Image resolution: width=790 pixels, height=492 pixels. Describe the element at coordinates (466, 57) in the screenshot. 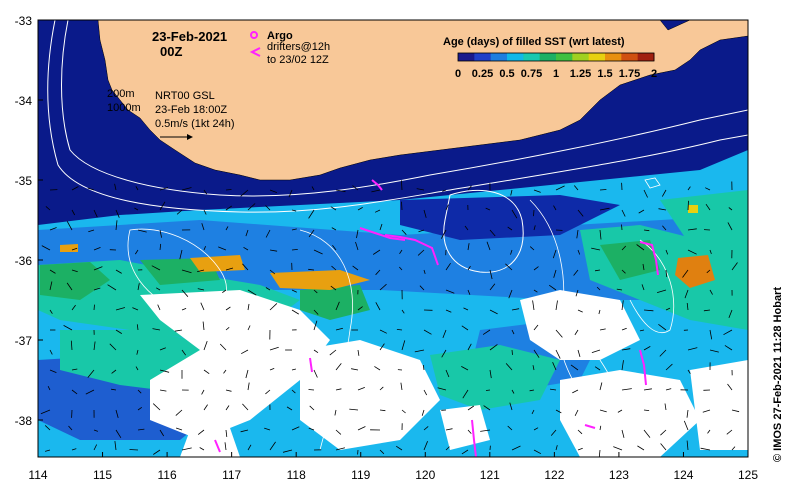

I see `colorbar-segment` at that location.